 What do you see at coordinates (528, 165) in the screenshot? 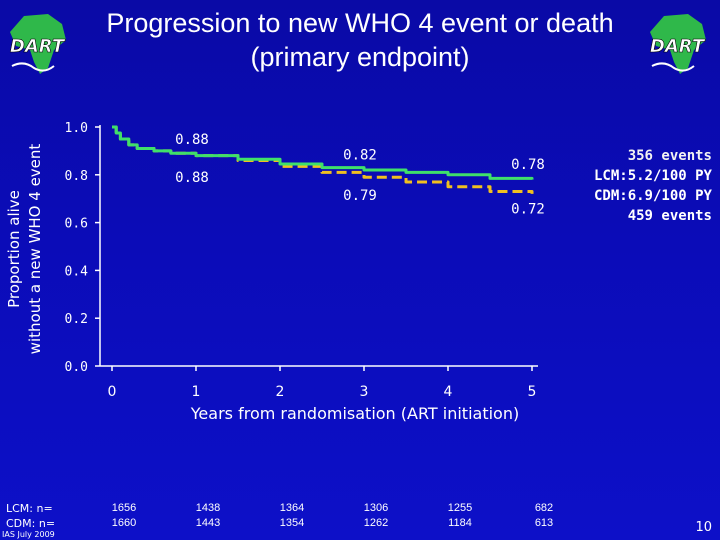
I see `value-annotation: 0.78` at bounding box center [528, 165].